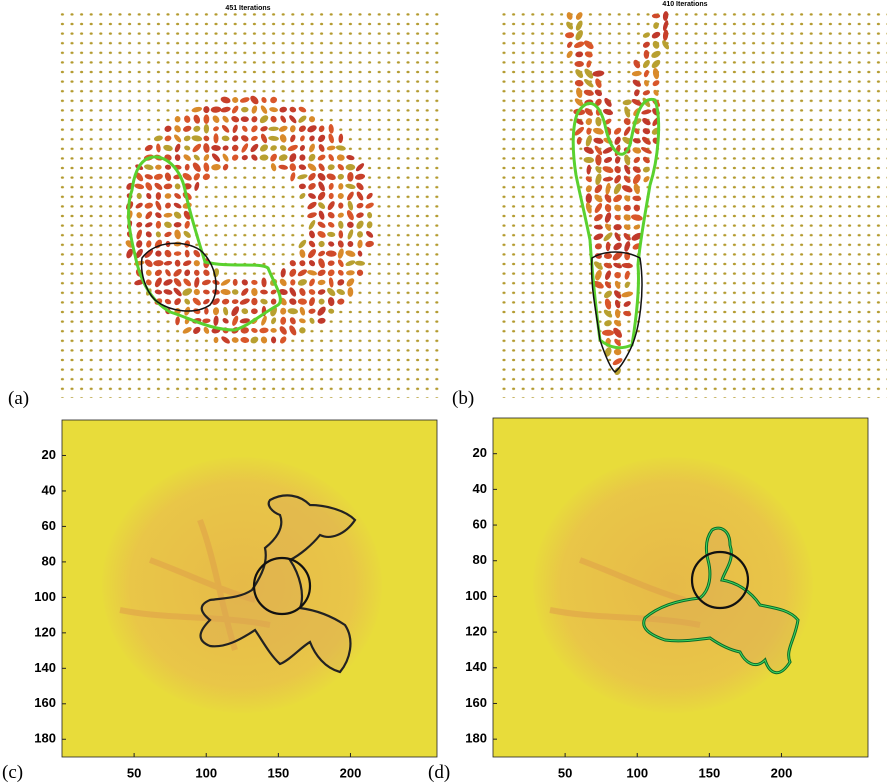 The image size is (893, 783). Describe the element at coordinates (282, 586) in the screenshot. I see `seed-circle` at that location.